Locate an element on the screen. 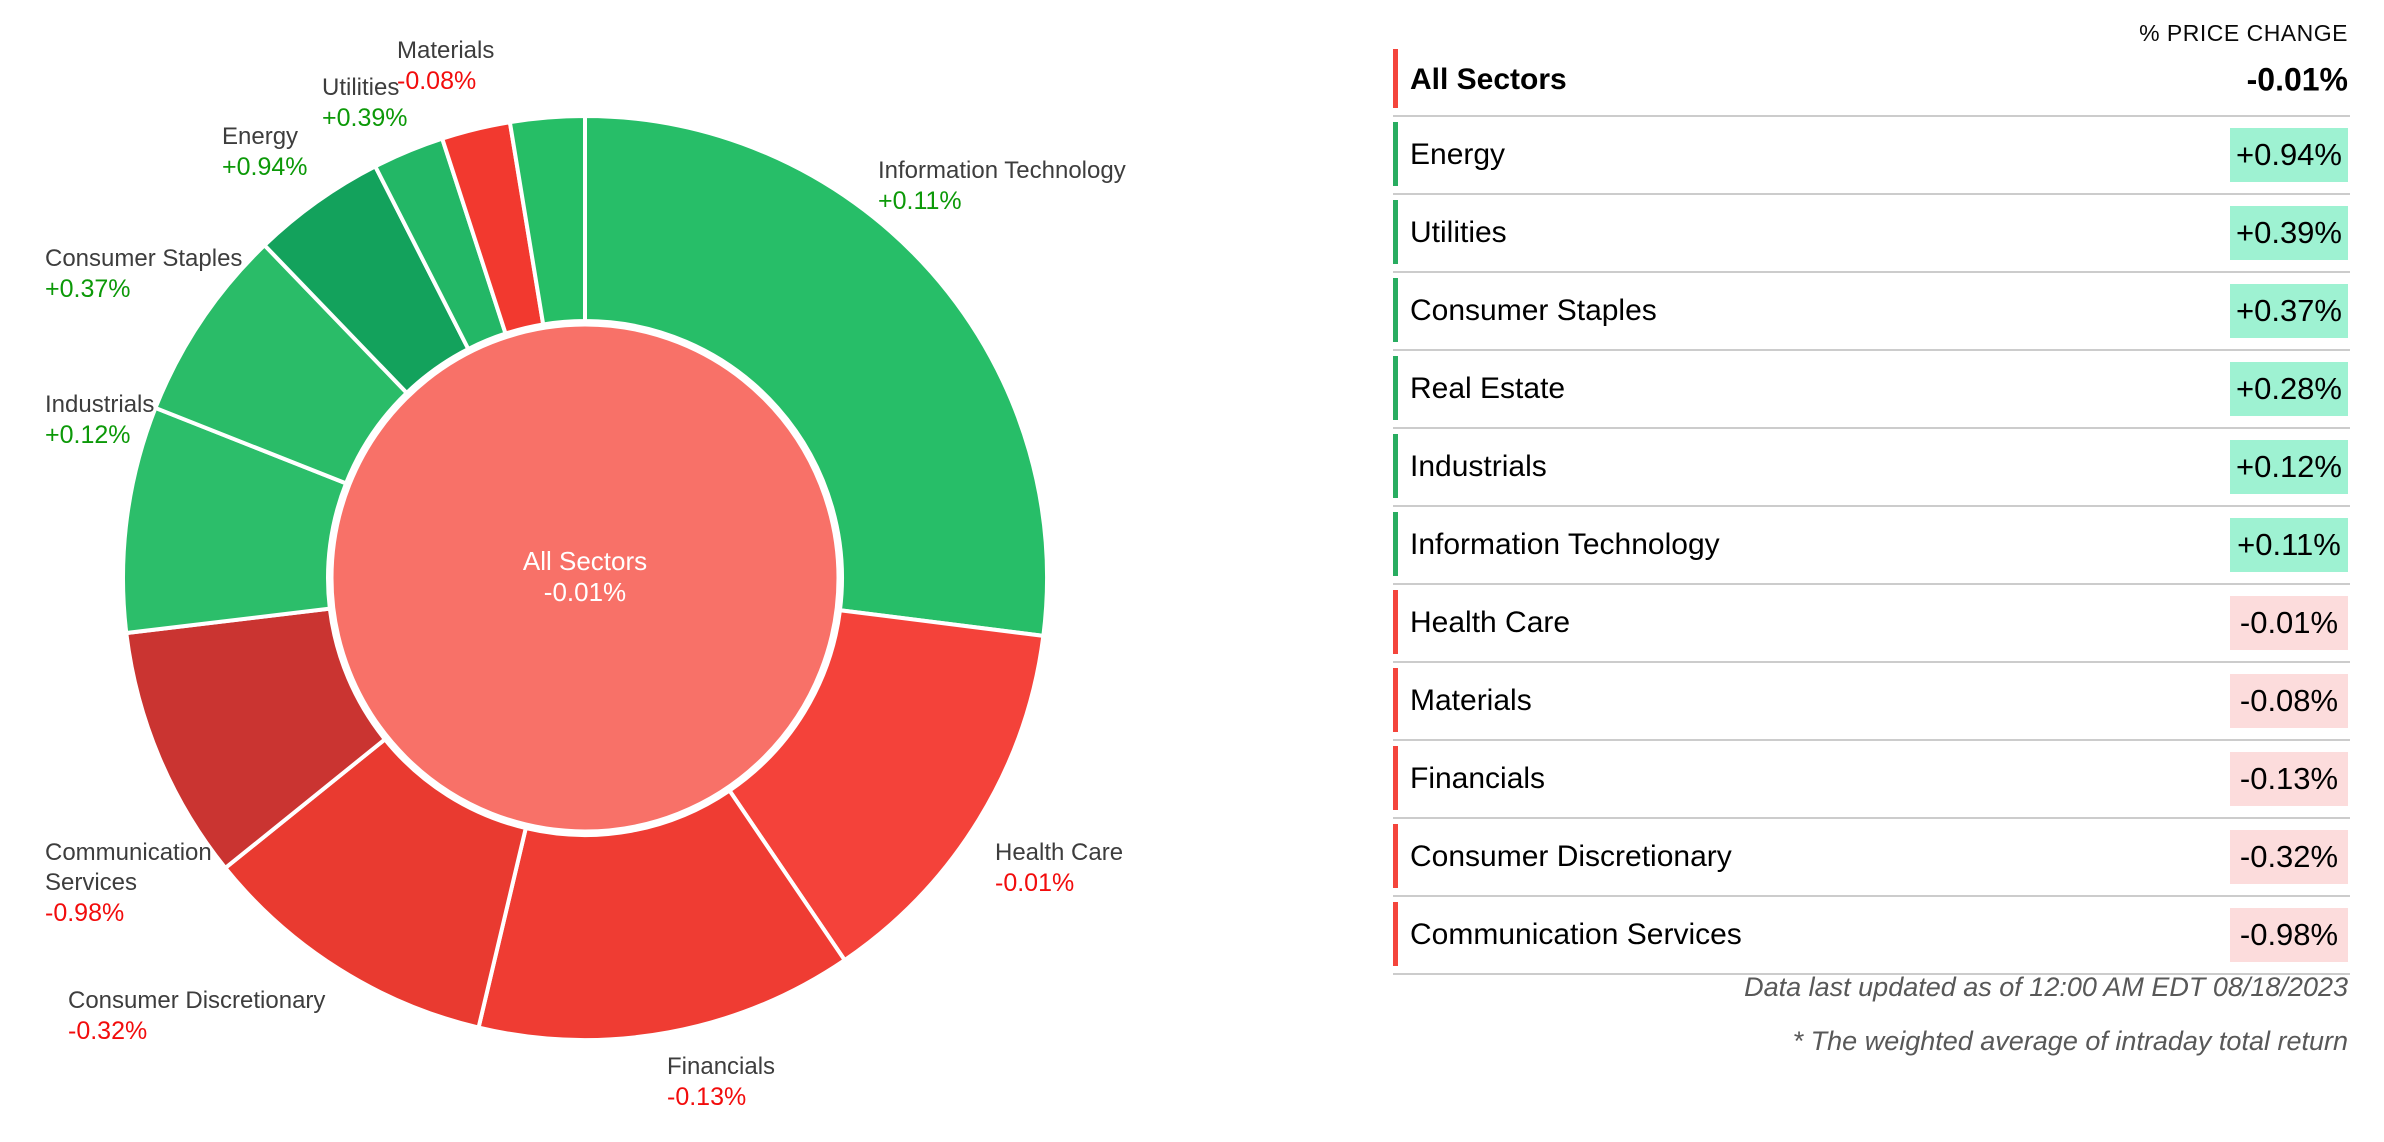 The width and height of the screenshot is (2384, 1142). chart-sector-change: -0.13% is located at coordinates (707, 1097).